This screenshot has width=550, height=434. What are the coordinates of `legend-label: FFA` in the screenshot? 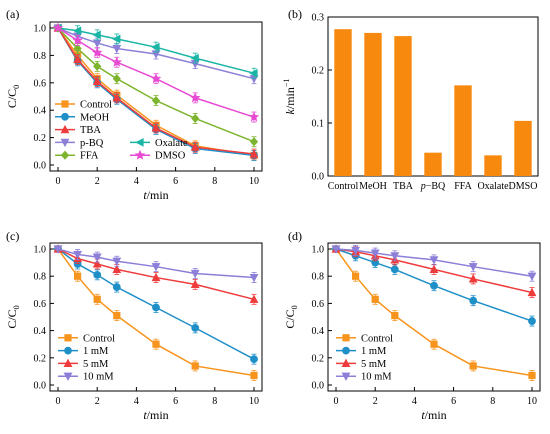 It's located at (89, 156).